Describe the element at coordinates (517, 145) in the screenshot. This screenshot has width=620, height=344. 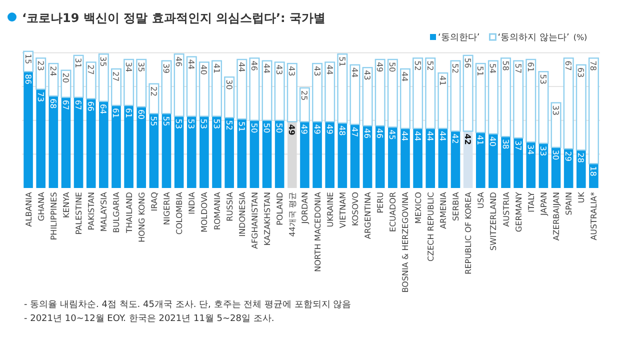
I see `data-label: 37` at that location.